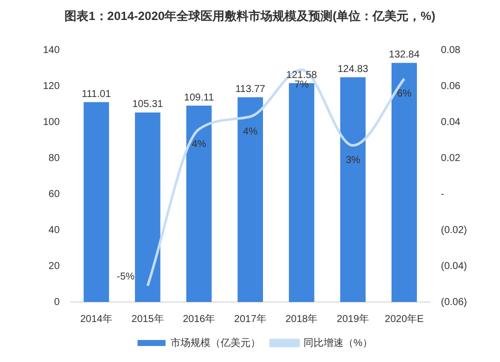 The image size is (500, 362). Describe the element at coordinates (97, 94) in the screenshot. I see `data-label: 111.01` at that location.